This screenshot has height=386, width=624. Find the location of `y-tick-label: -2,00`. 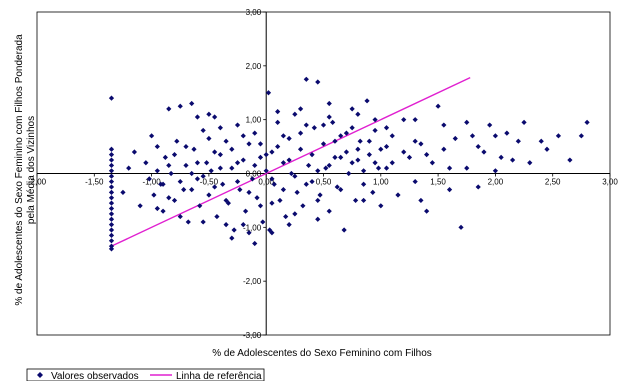

y-tick-label: -2,00 is located at coordinates (252, 281).